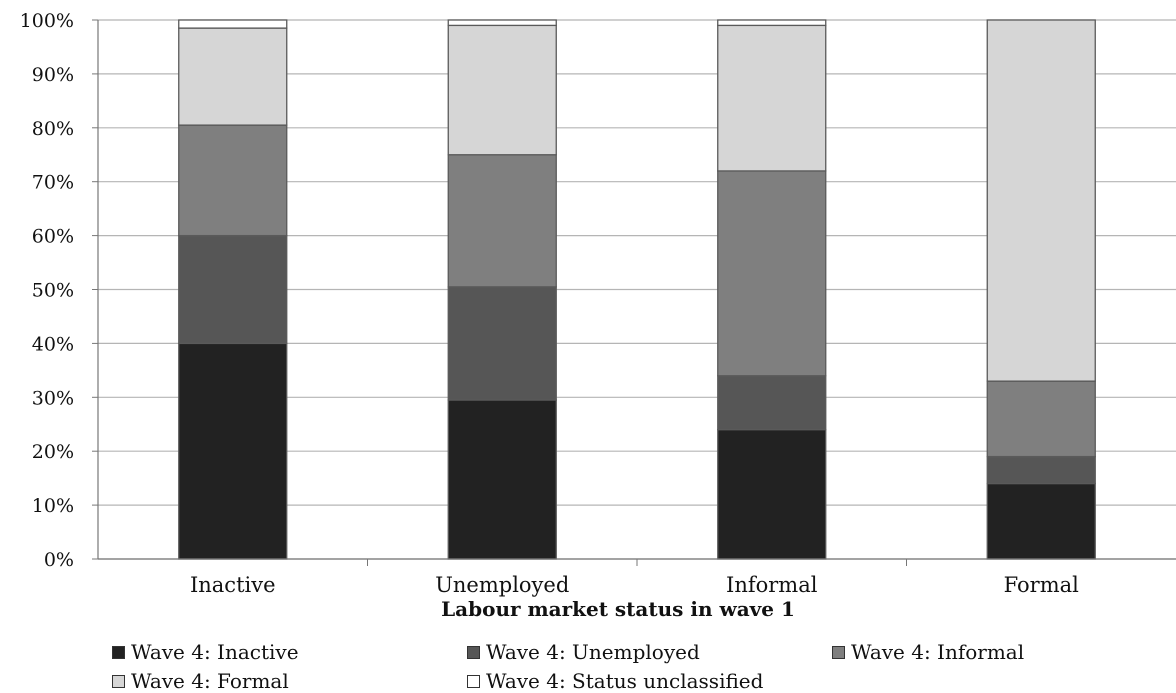 This screenshot has height=693, width=1176. What do you see at coordinates (502, 585) in the screenshot?
I see `x-tick-label: Unemployed` at bounding box center [502, 585].